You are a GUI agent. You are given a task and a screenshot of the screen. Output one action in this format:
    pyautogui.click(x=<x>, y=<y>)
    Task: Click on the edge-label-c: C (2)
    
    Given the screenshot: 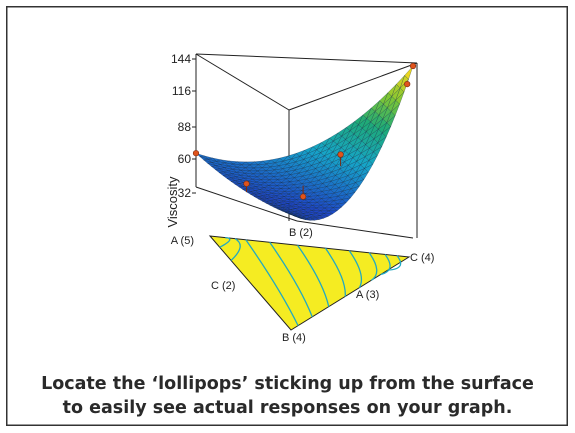 What is the action you would take?
    pyautogui.click(x=223, y=286)
    